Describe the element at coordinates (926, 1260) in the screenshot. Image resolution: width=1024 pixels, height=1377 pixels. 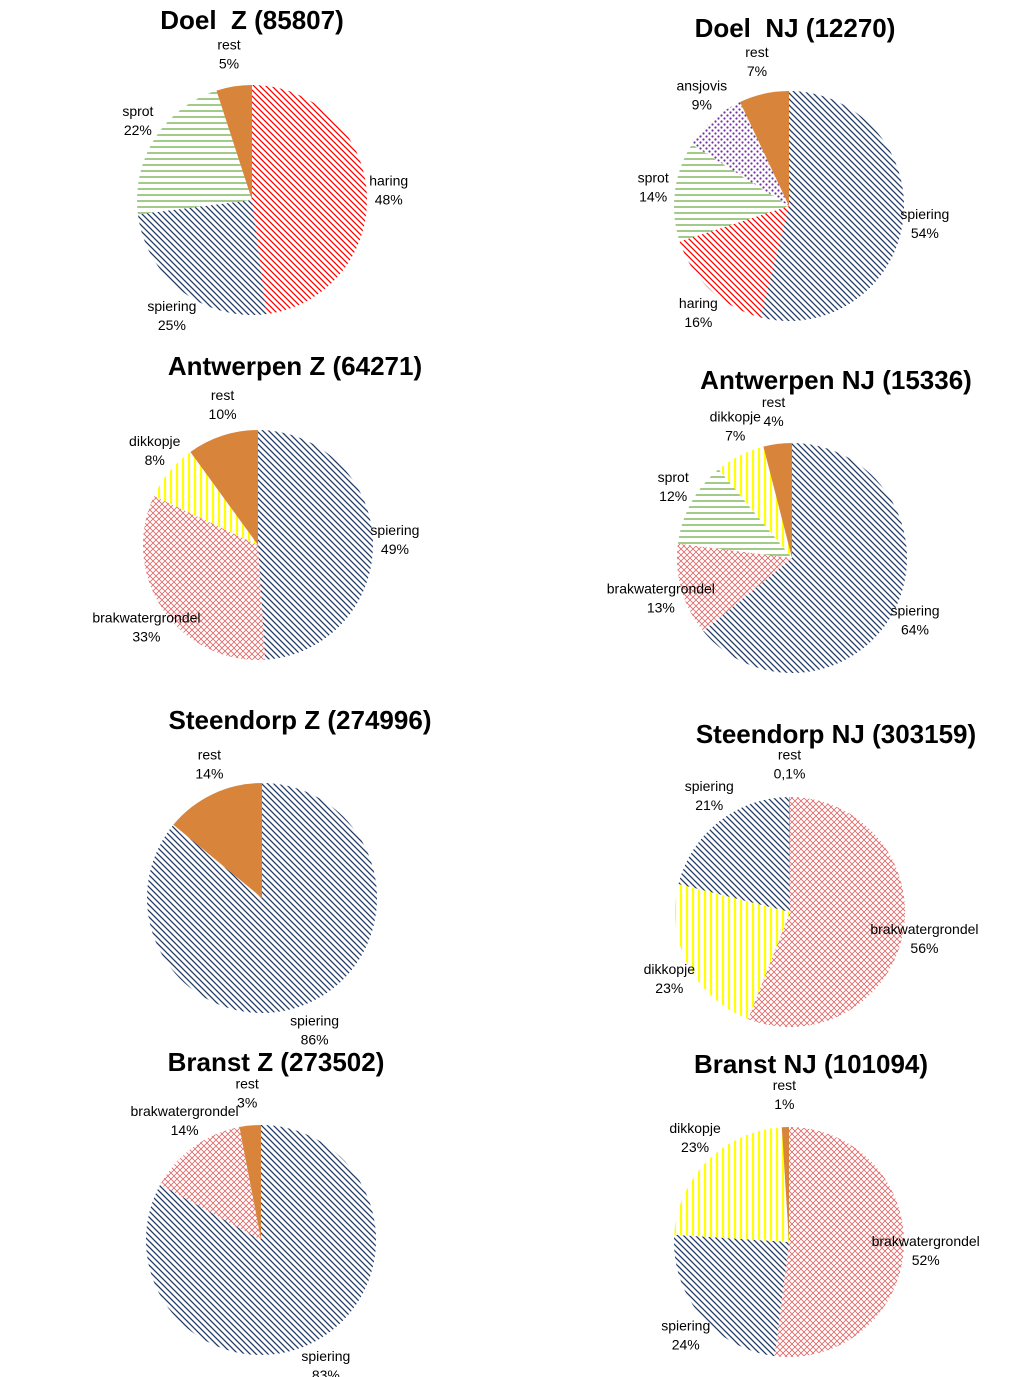
I see `slice-value: 52%` at that location.